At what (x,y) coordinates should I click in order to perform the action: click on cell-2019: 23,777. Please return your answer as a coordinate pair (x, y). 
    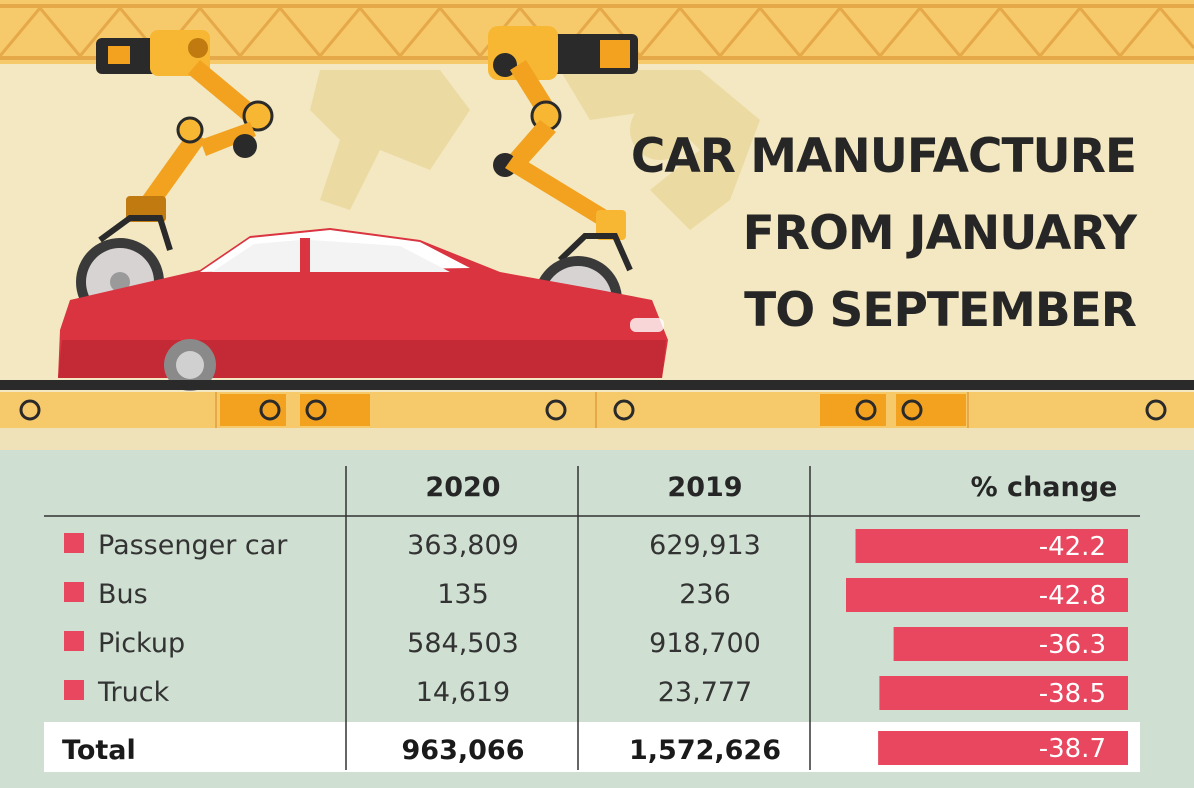
    Looking at the image, I should click on (705, 692).